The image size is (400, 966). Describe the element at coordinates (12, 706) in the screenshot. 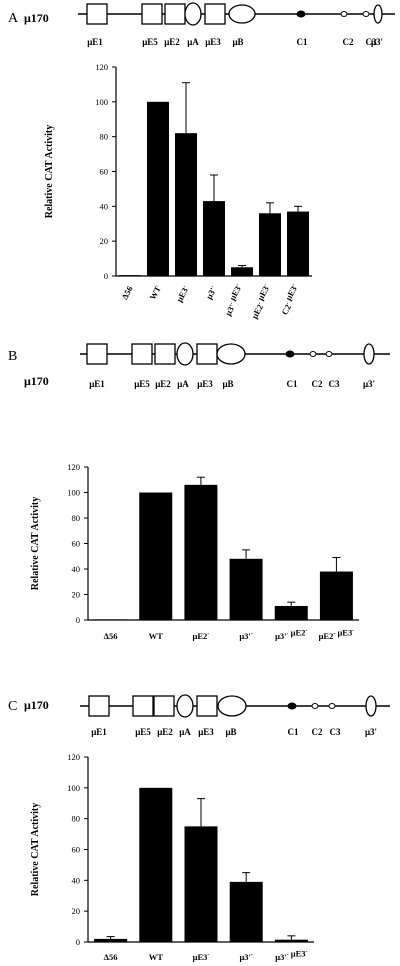

I see `panel-letter: C` at that location.